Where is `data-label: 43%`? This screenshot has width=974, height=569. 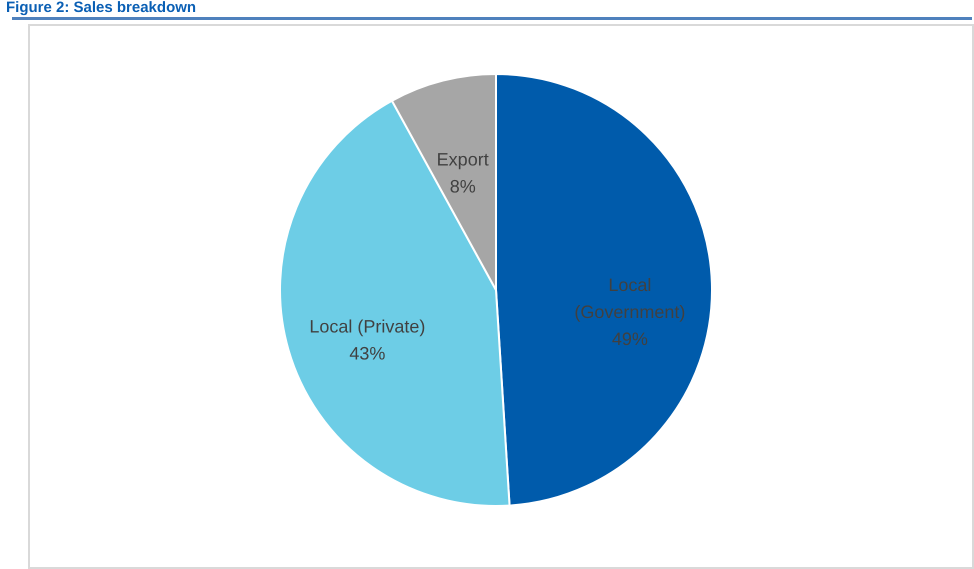
data-label: 43% is located at coordinates (367, 353).